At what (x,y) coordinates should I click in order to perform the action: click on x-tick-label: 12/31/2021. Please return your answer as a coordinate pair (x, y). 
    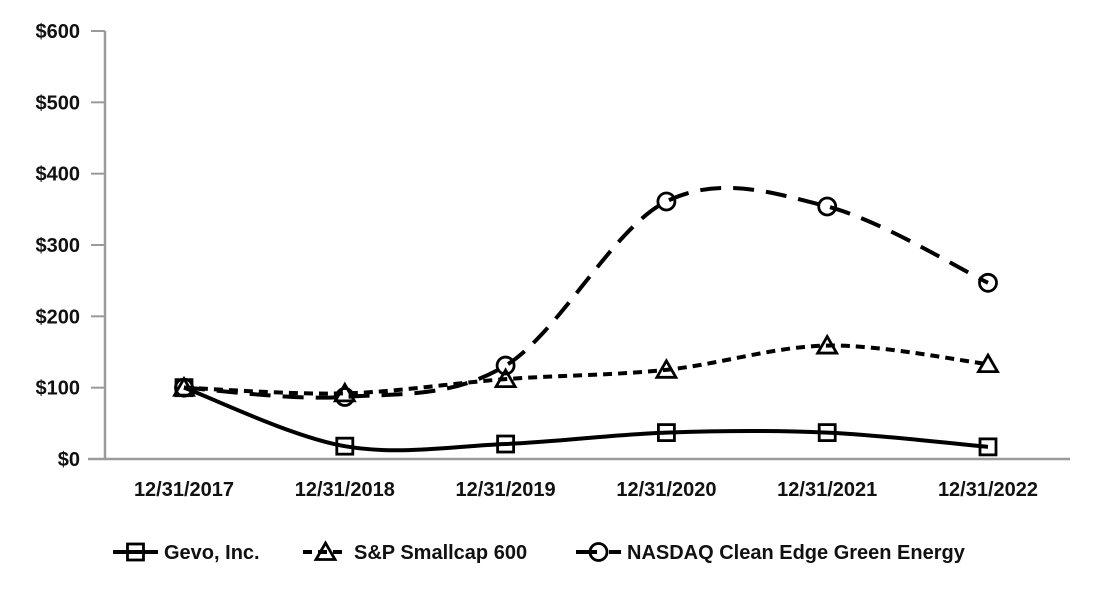
    Looking at the image, I should click on (827, 490).